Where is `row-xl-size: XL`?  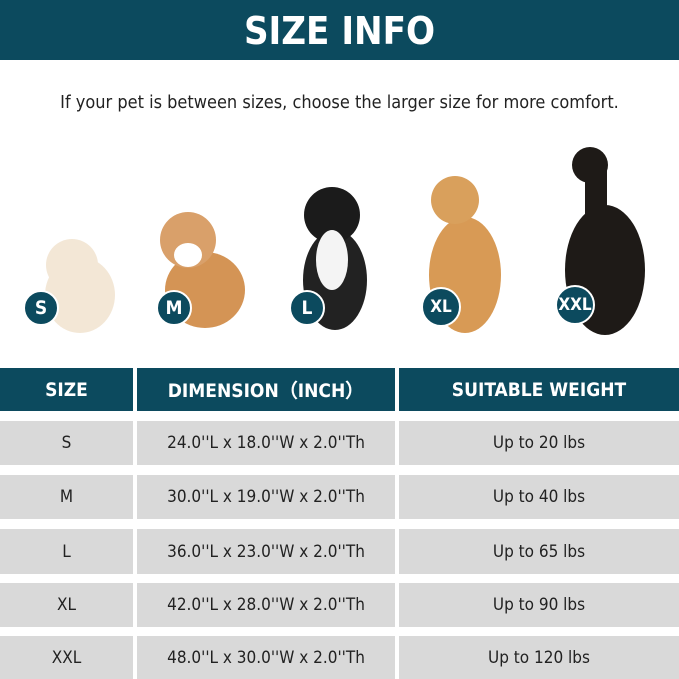 row-xl-size: XL is located at coordinates (66, 605).